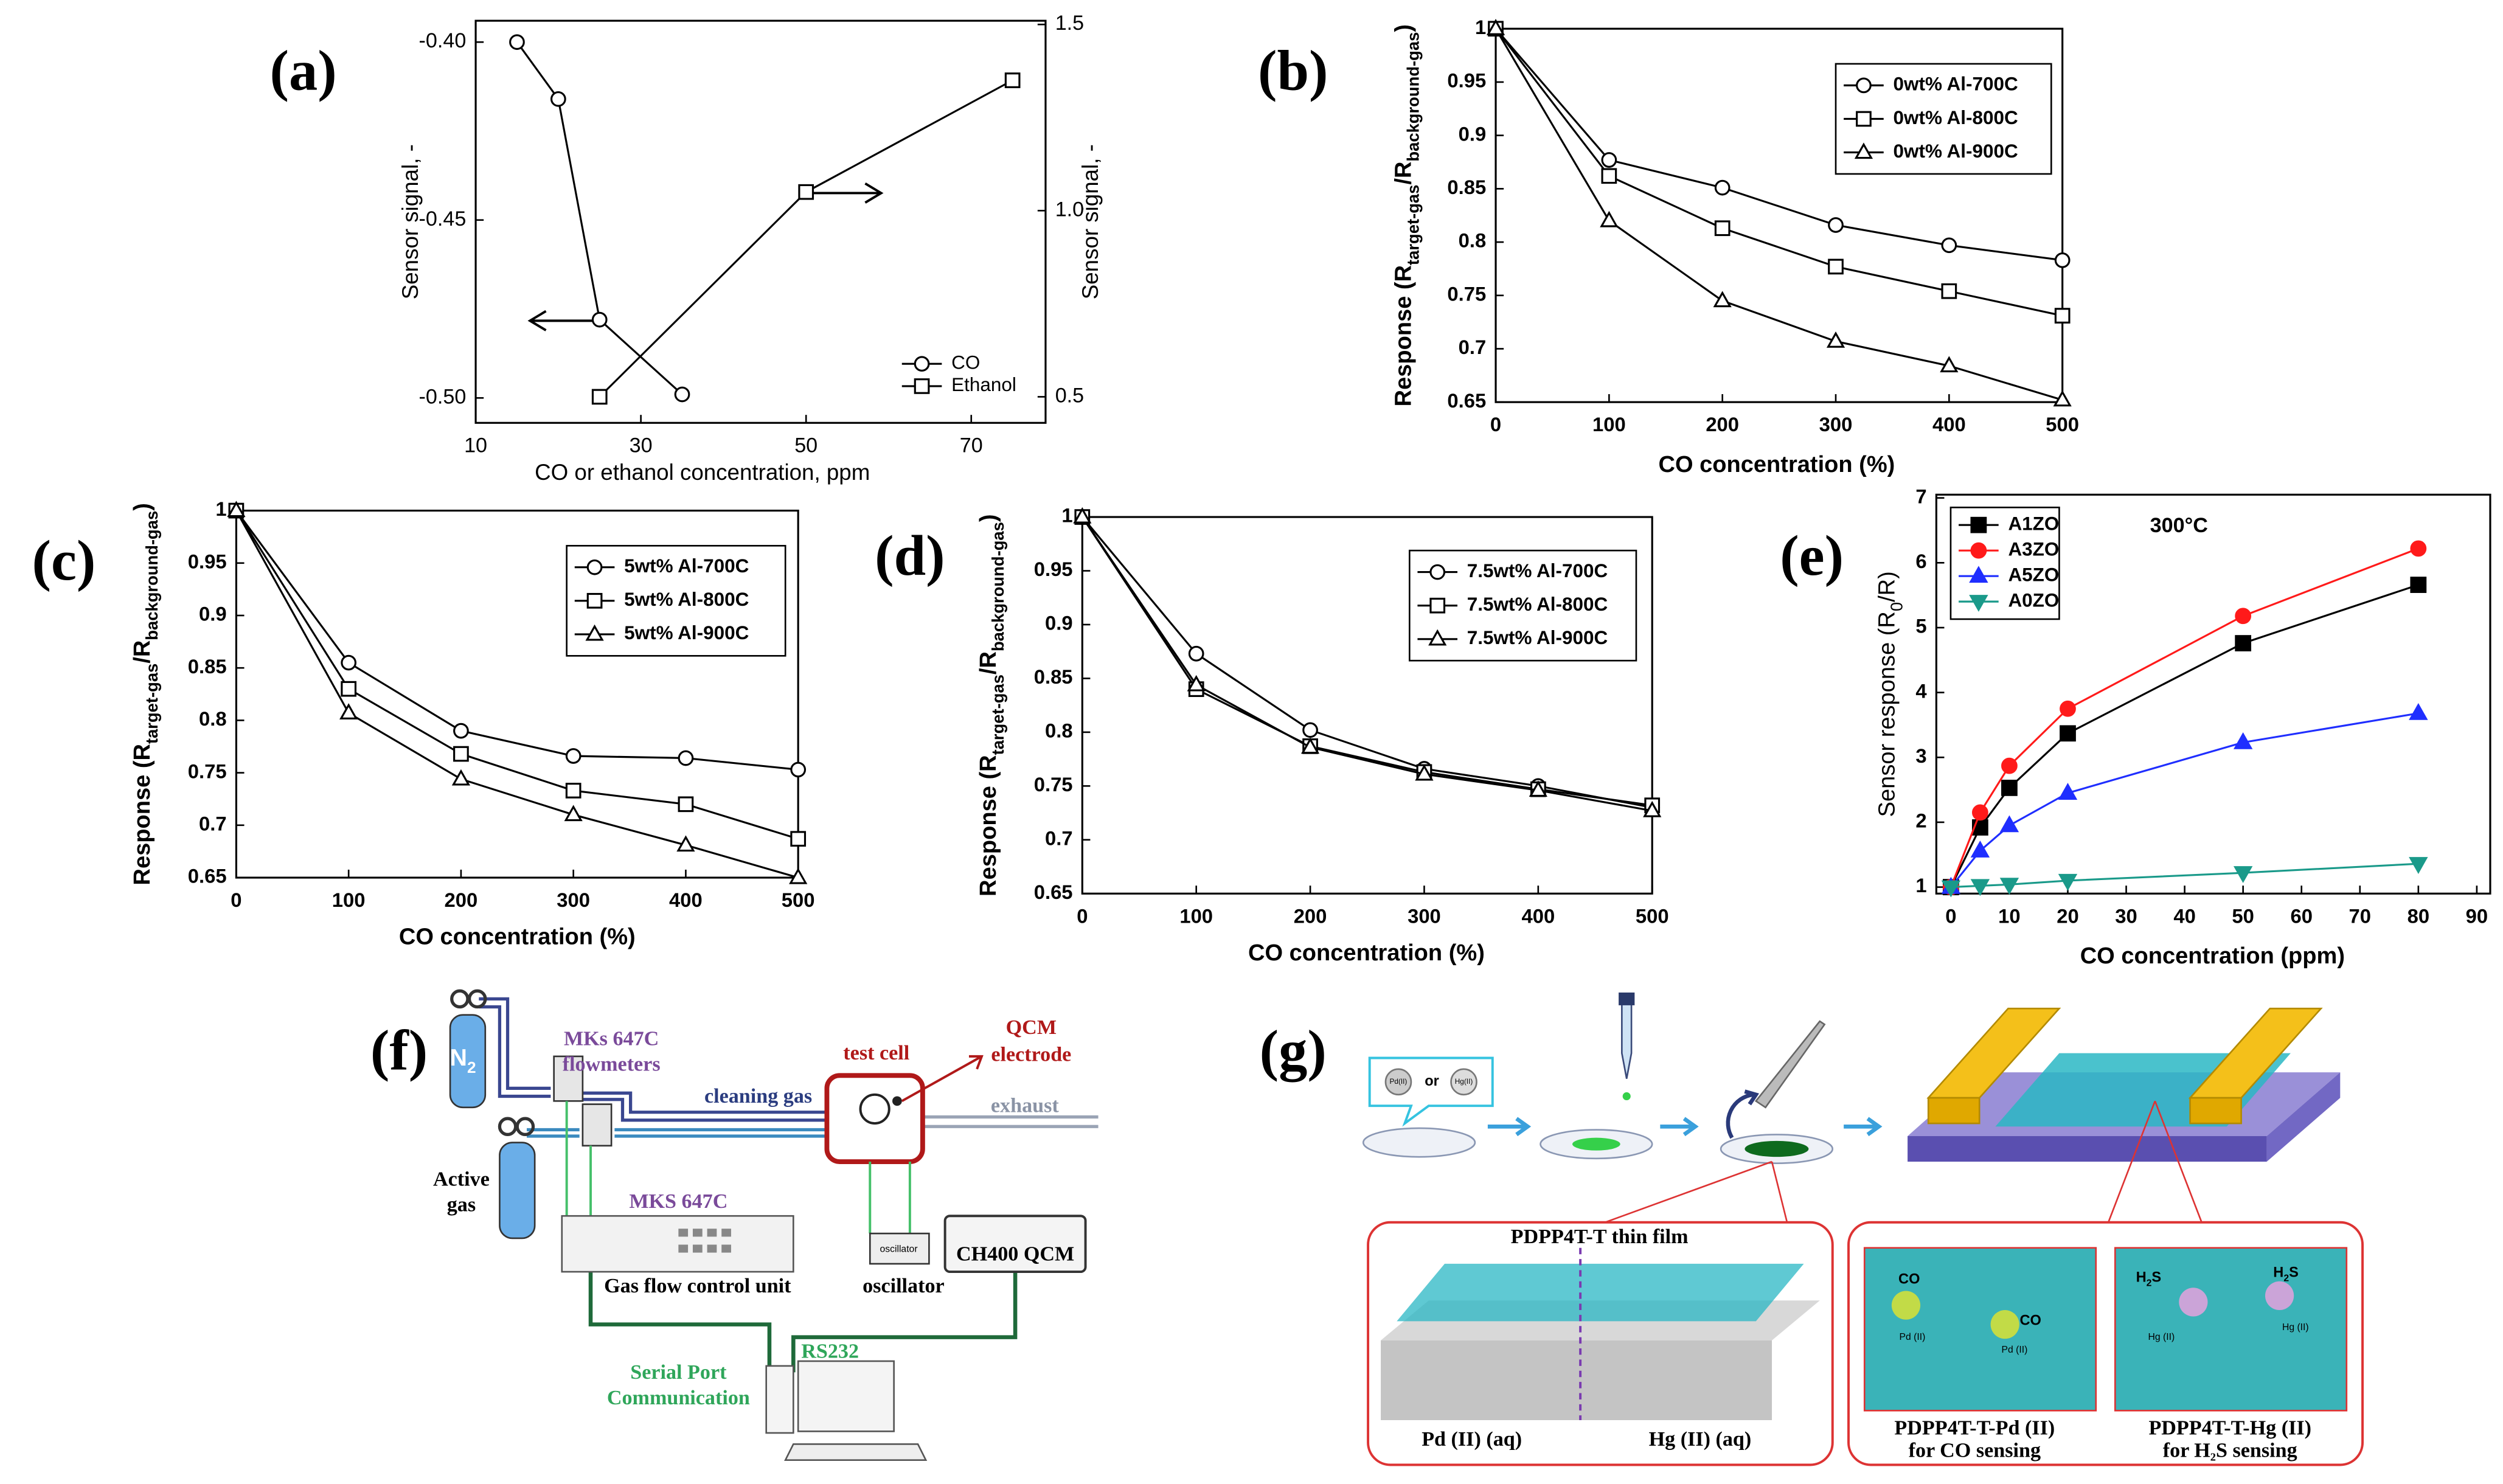 The height and width of the screenshot is (1484, 2503). I want to click on x-tick-label: 500, so click(798, 900).